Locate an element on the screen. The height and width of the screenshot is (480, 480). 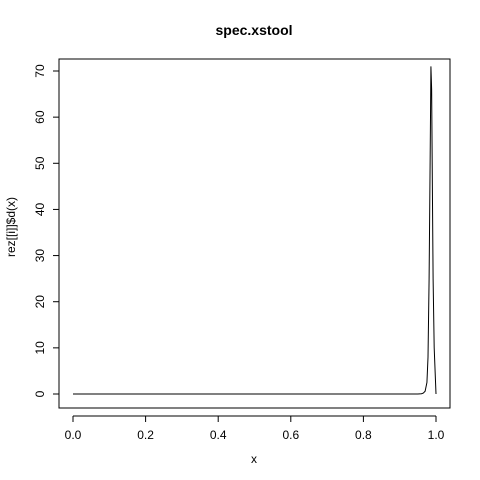
x-axis-title: x is located at coordinates (254, 459).